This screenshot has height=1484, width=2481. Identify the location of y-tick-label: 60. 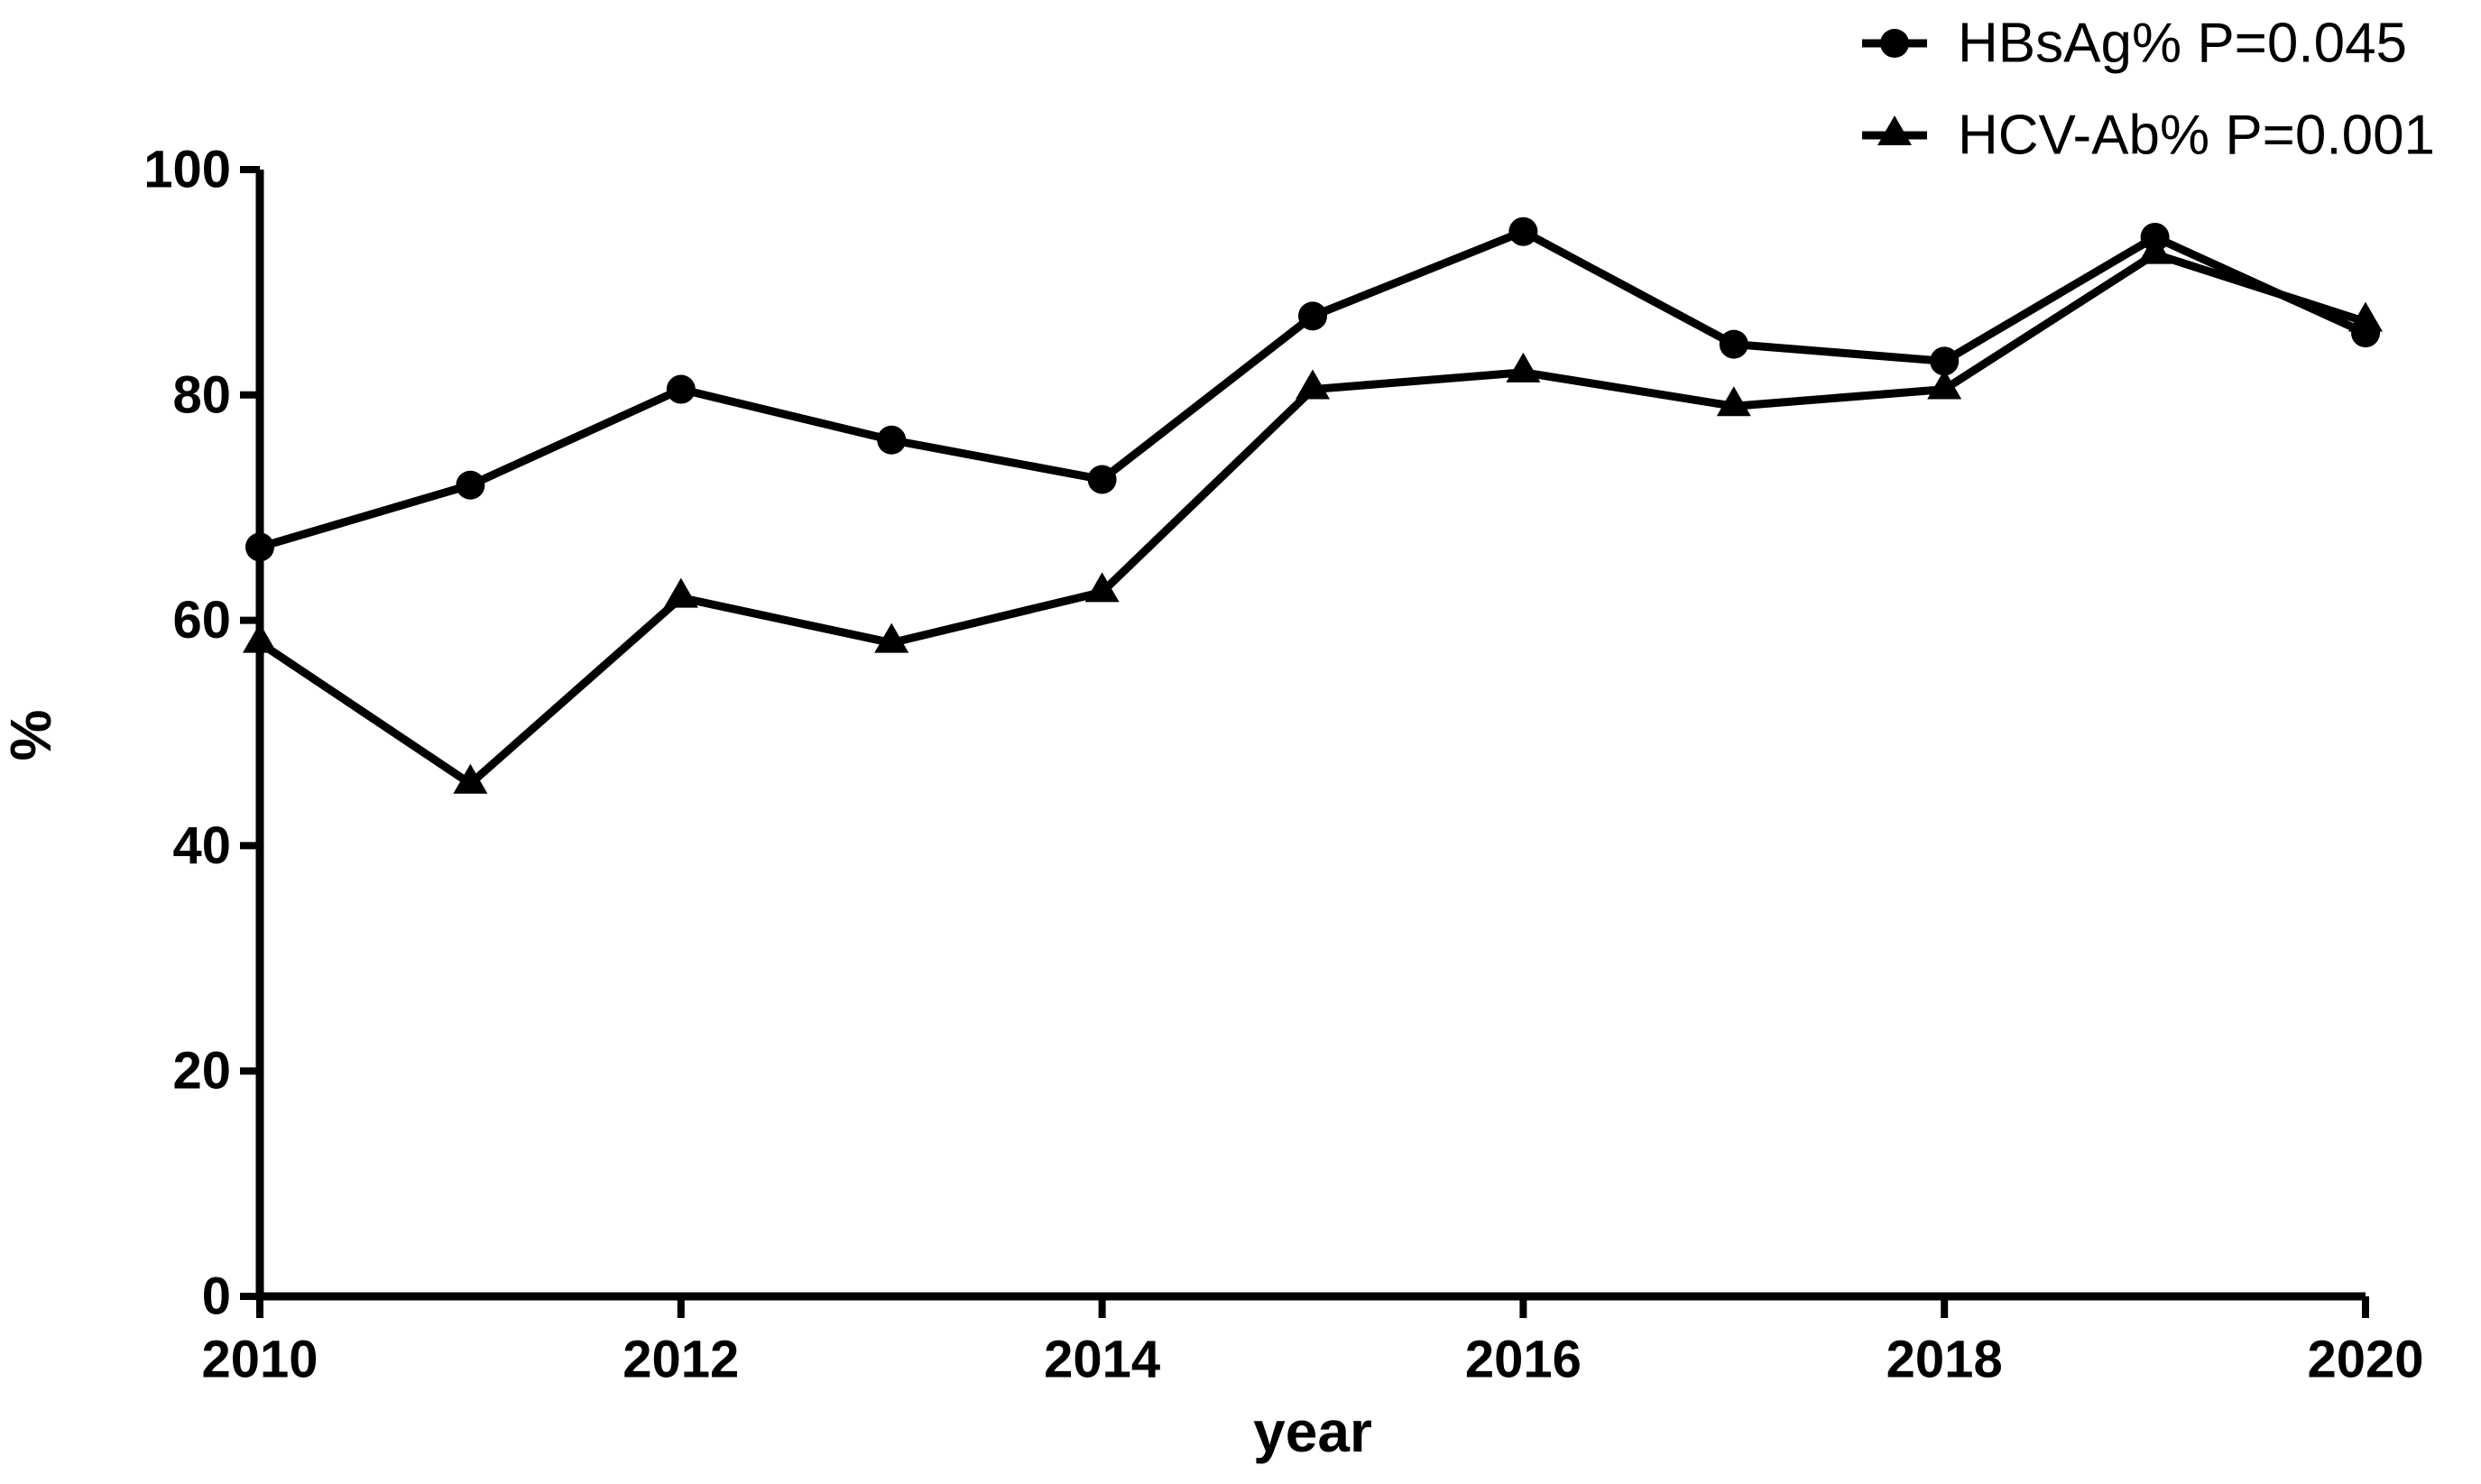
(202, 620).